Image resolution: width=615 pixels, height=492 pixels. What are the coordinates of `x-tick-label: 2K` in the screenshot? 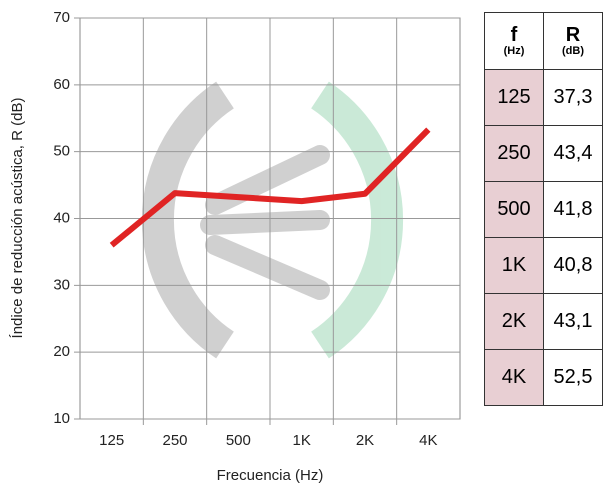 It's located at (365, 440).